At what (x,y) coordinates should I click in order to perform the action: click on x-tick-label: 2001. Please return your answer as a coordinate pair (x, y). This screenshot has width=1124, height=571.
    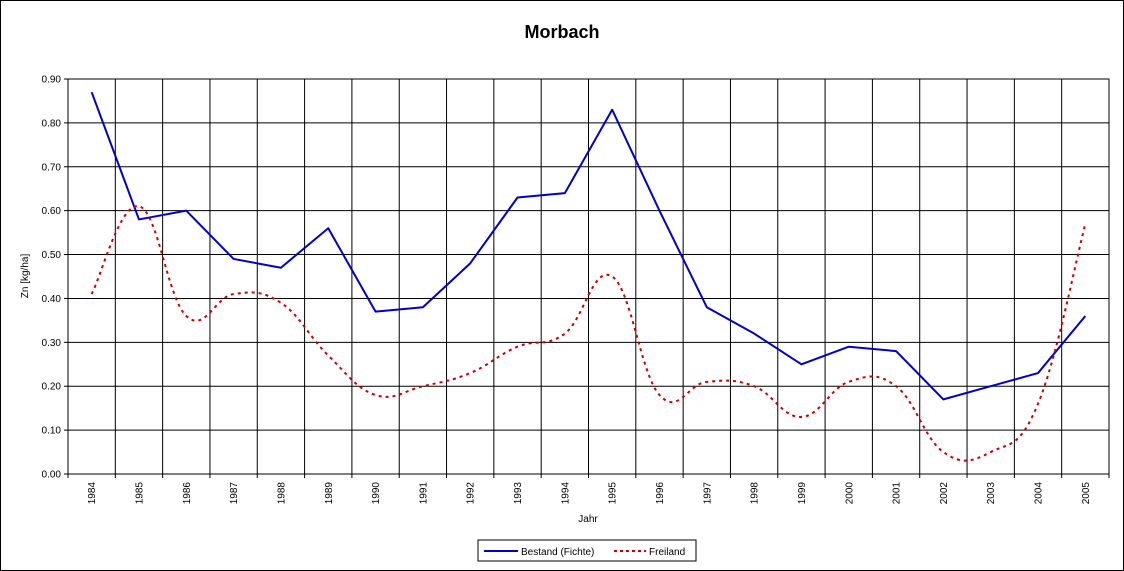
    Looking at the image, I should click on (897, 493).